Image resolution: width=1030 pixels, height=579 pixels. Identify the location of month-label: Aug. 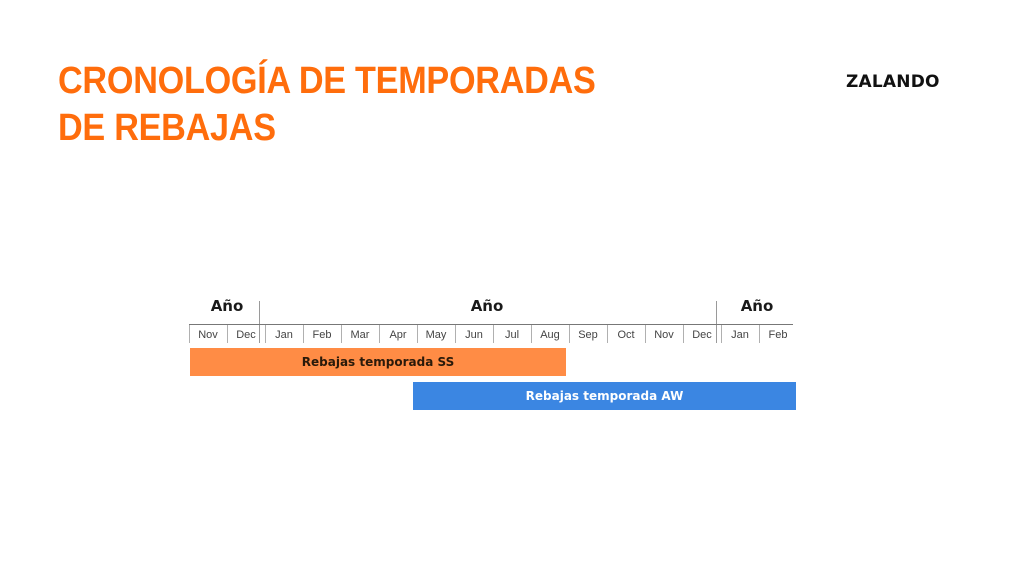
(550, 335).